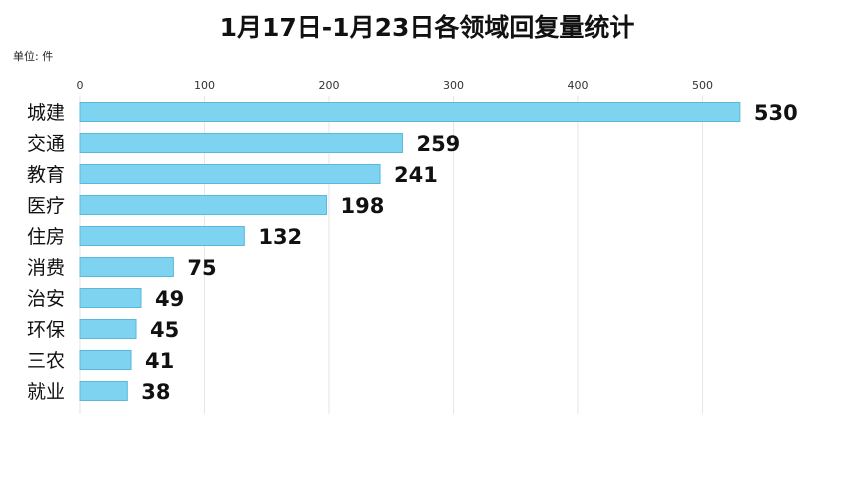 Image resolution: width=854 pixels, height=480 pixels. I want to click on category-label: 城建, so click(46, 113).